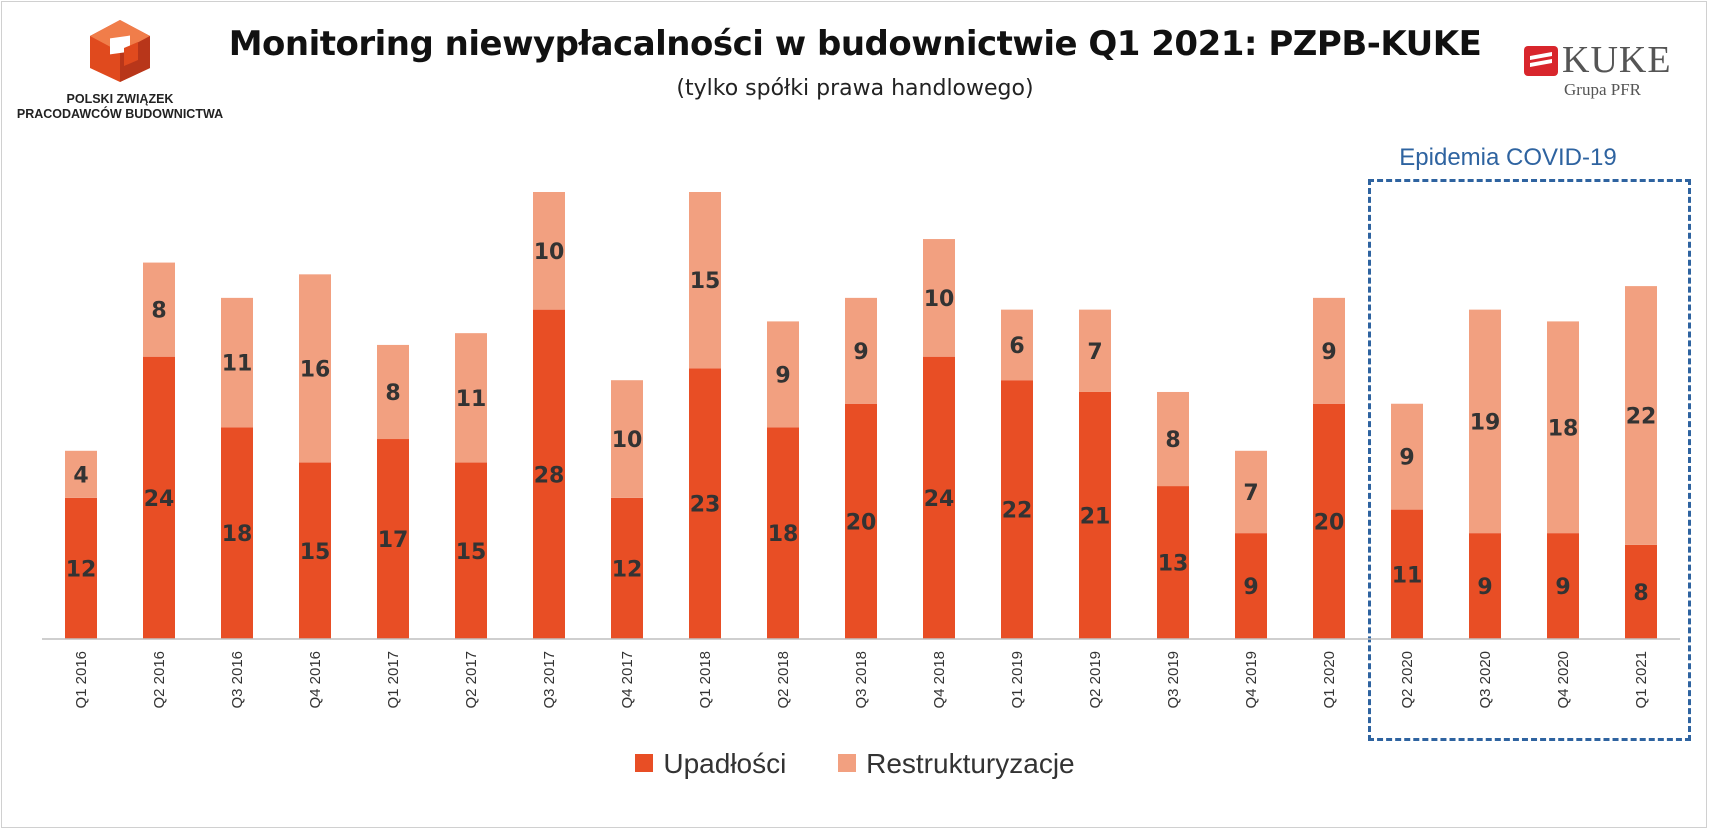 The height and width of the screenshot is (831, 1710). I want to click on x-tick-label: Q2 2019, so click(1095, 680).